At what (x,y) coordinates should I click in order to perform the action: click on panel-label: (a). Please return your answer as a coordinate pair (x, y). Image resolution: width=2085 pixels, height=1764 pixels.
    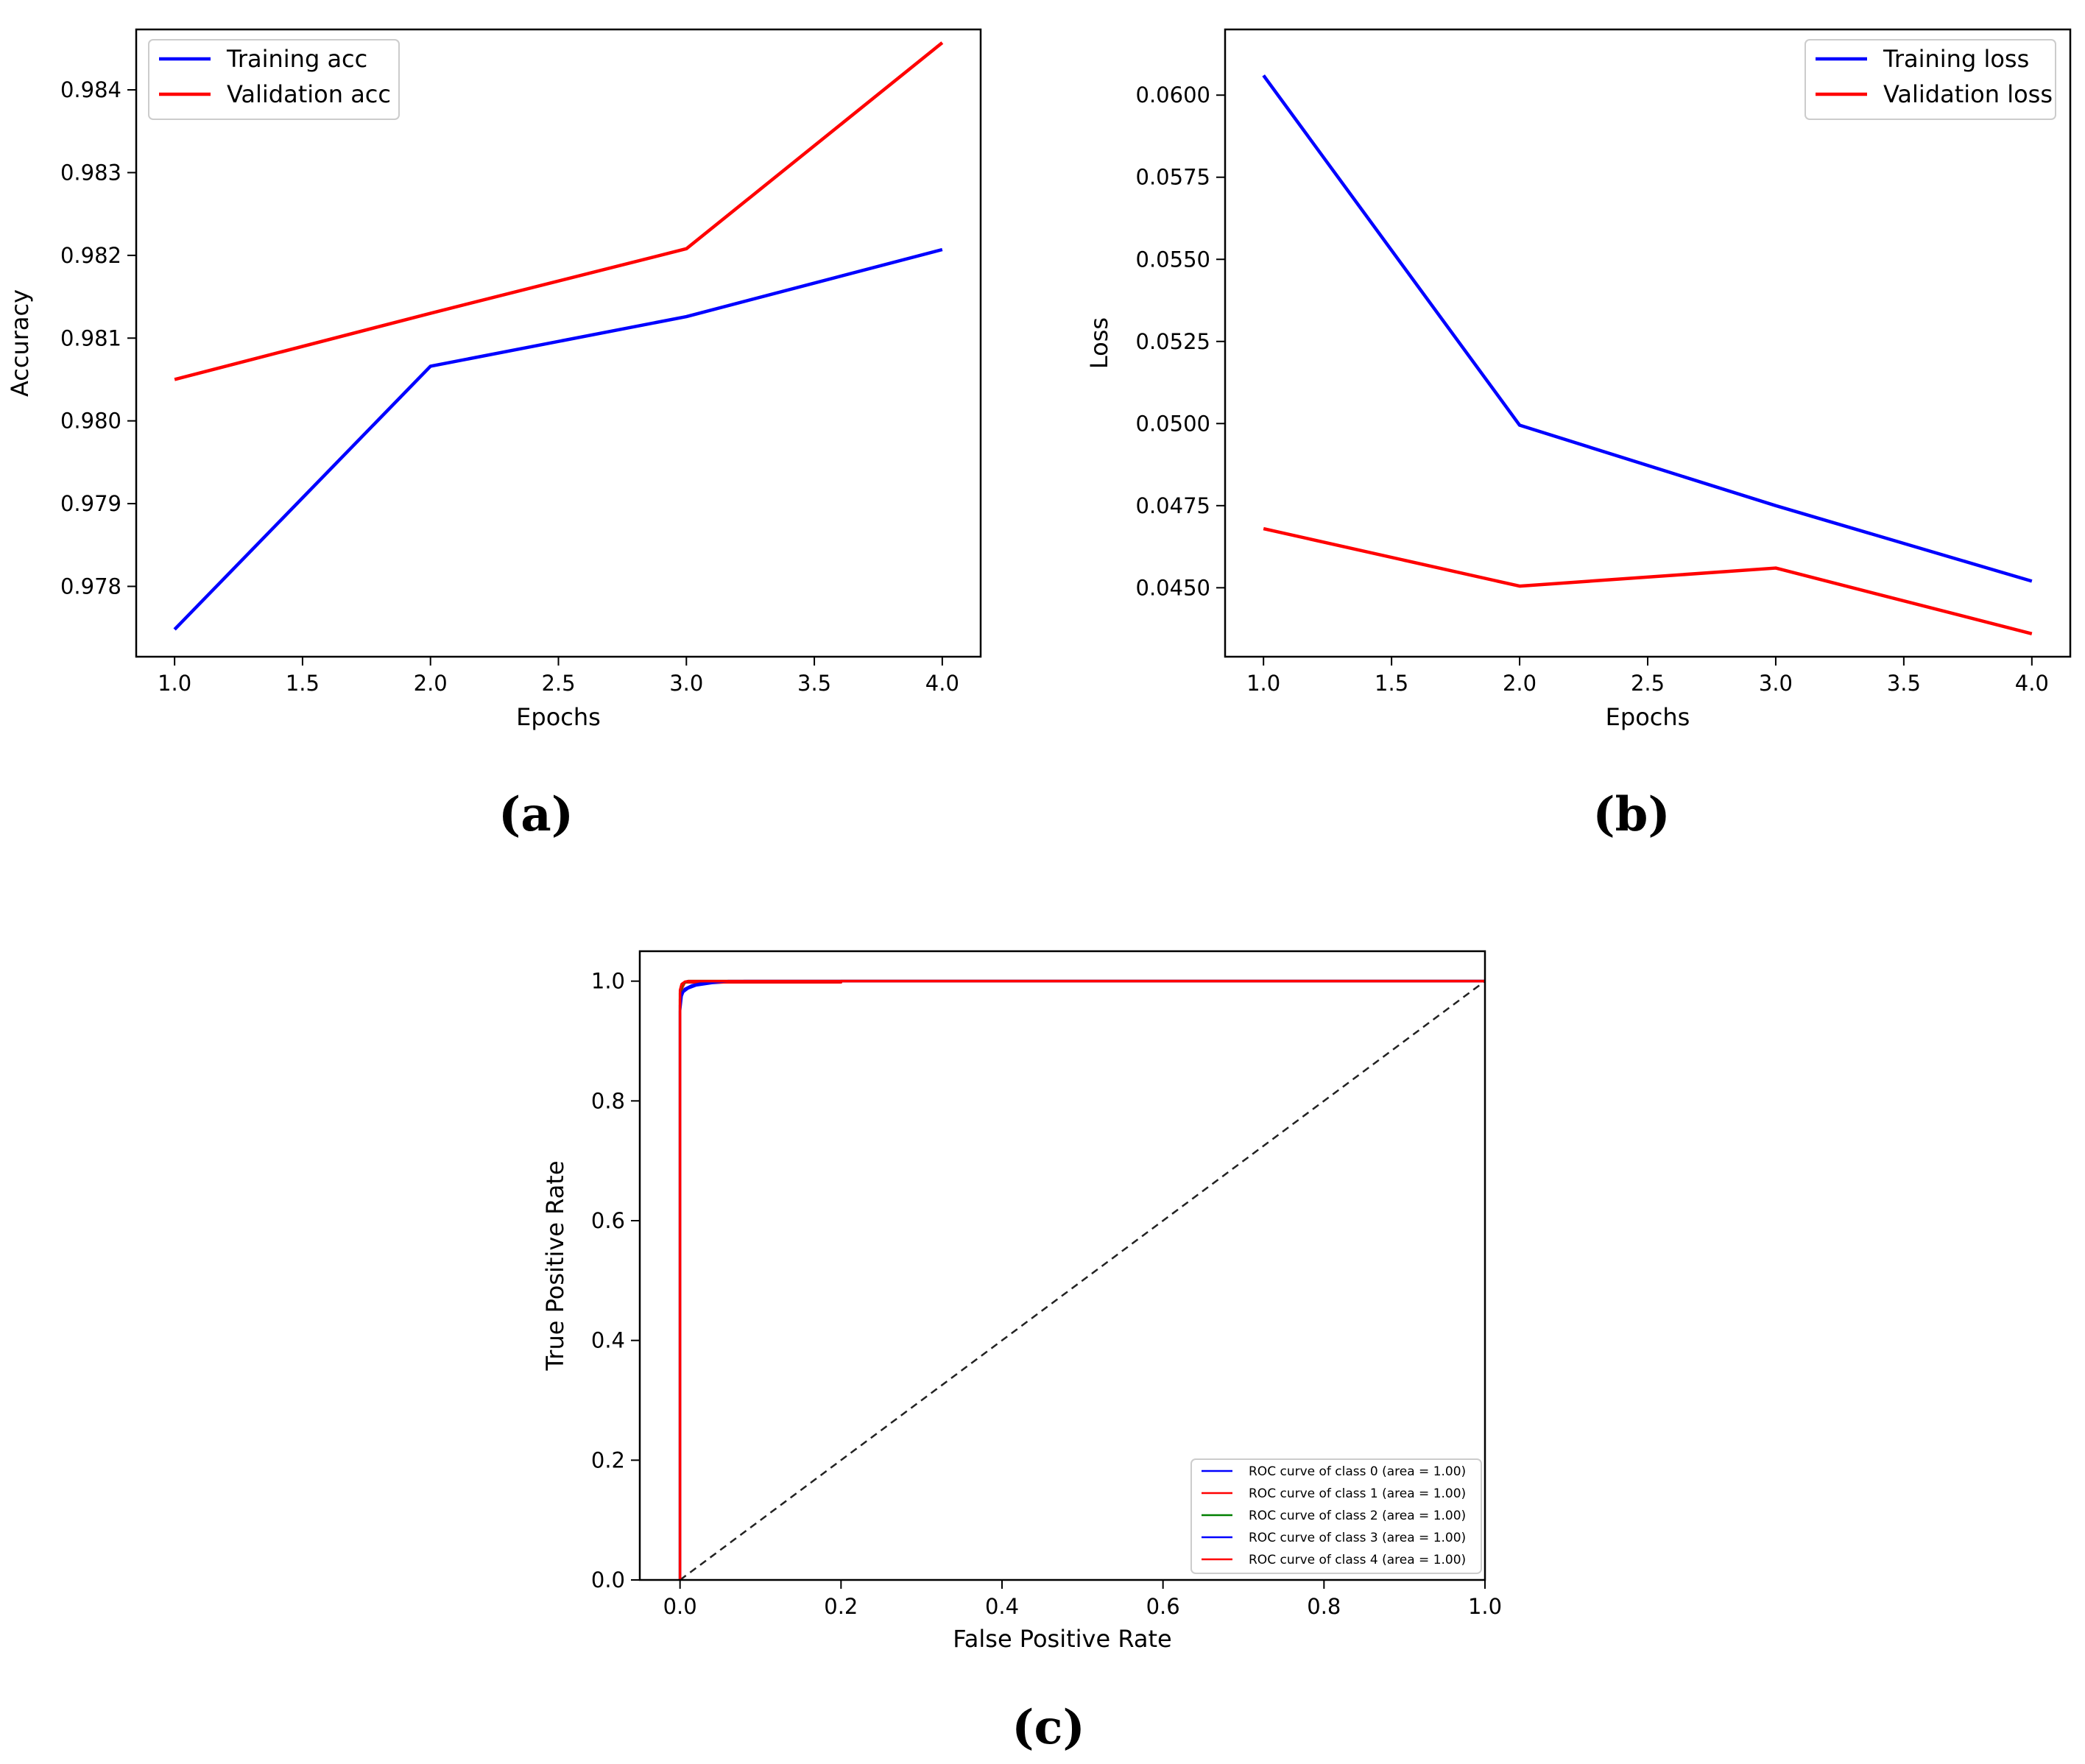
    Looking at the image, I should click on (536, 815).